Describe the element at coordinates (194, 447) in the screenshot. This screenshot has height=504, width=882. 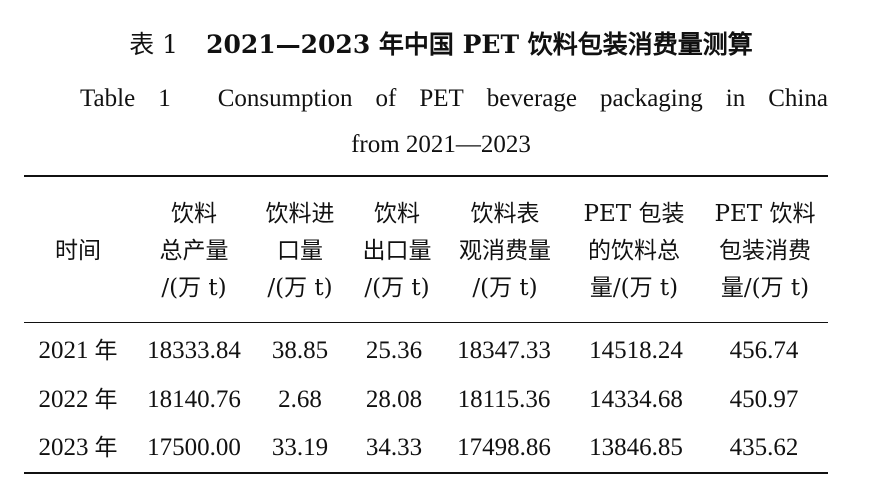
I see `table-cell: 17500.00` at that location.